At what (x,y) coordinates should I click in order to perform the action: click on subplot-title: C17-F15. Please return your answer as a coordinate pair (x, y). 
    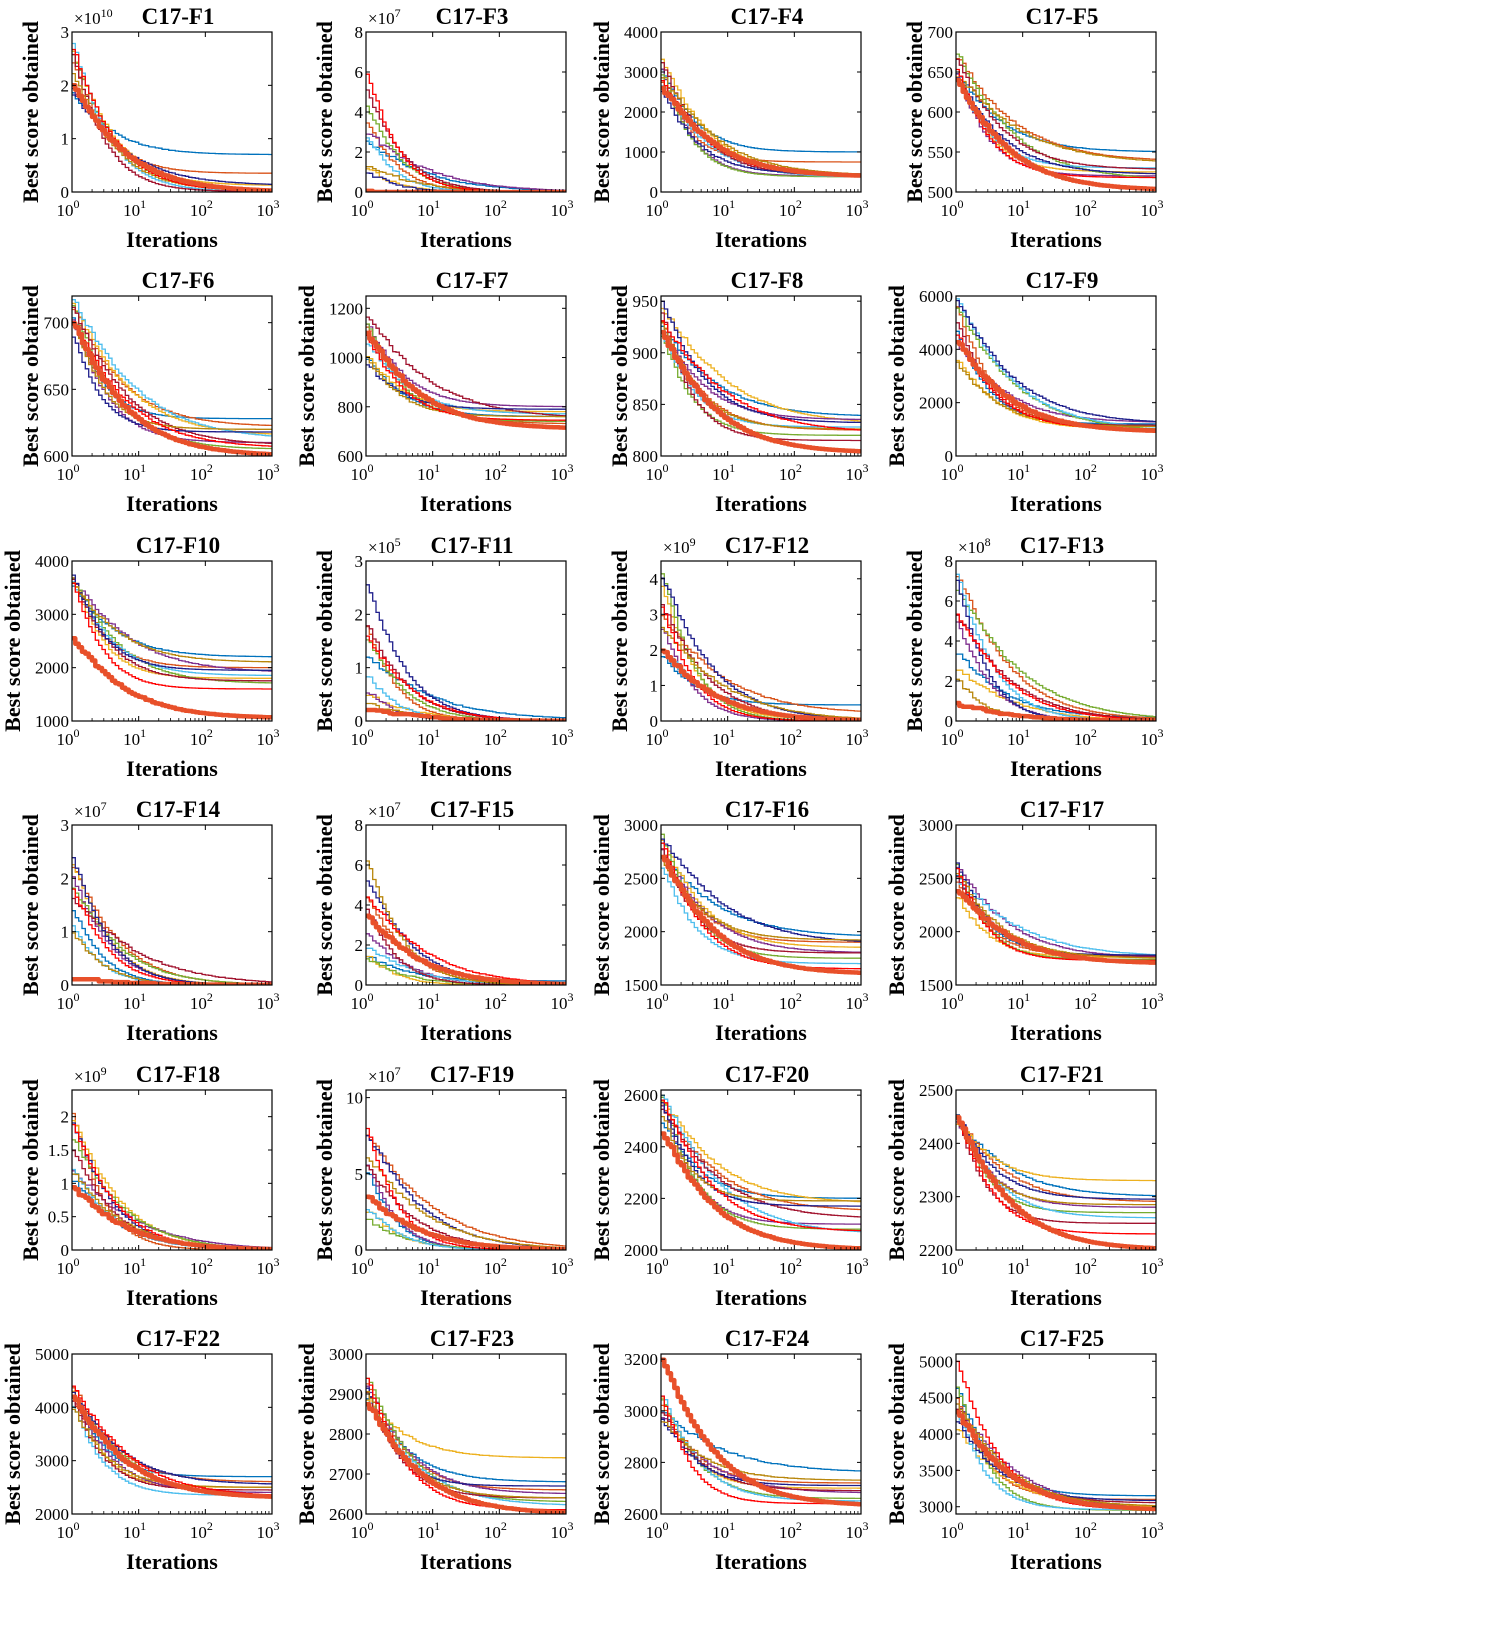
    Looking at the image, I should click on (472, 809).